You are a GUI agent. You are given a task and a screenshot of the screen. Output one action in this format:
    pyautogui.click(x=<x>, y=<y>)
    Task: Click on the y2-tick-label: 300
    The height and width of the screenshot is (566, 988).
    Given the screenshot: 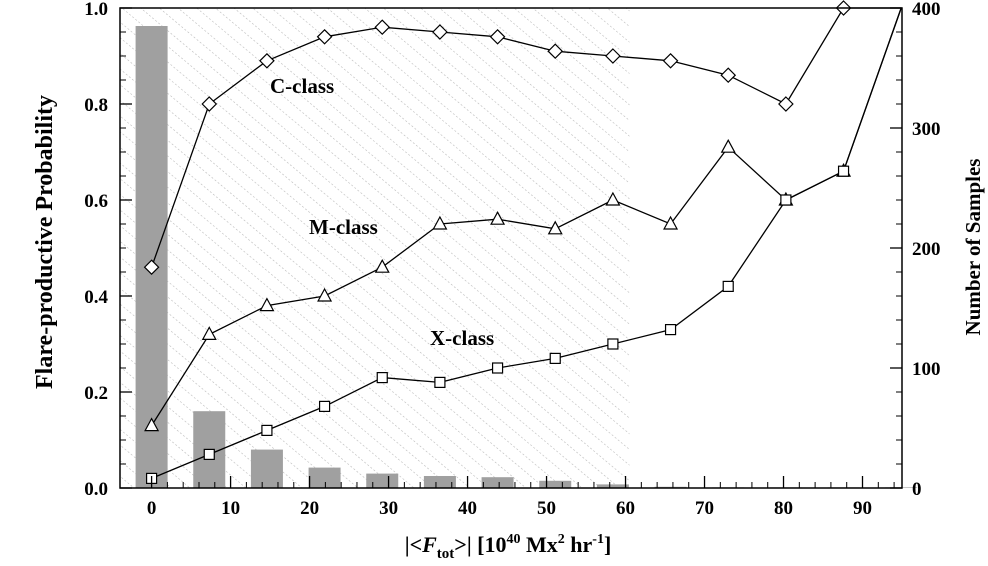 What is the action you would take?
    pyautogui.click(x=926, y=129)
    